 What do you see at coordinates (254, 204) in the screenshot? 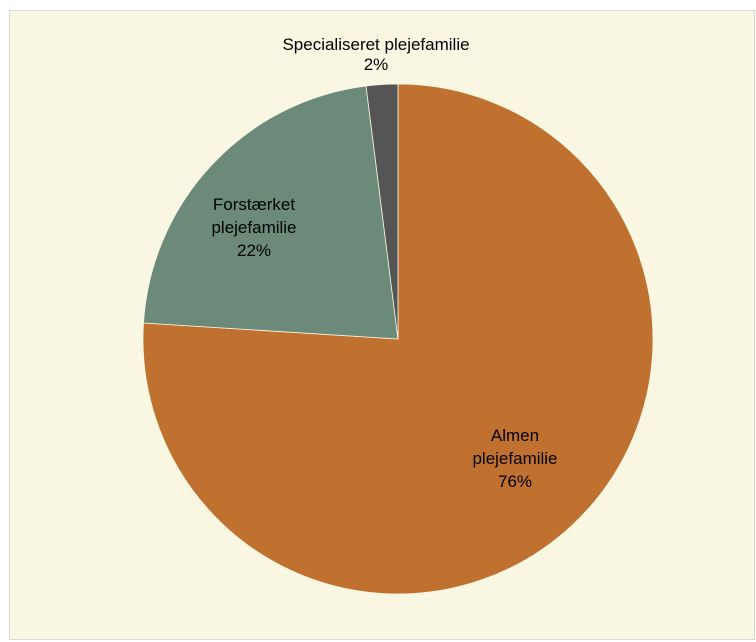
I see `data-label-category: Forstærket` at bounding box center [254, 204].